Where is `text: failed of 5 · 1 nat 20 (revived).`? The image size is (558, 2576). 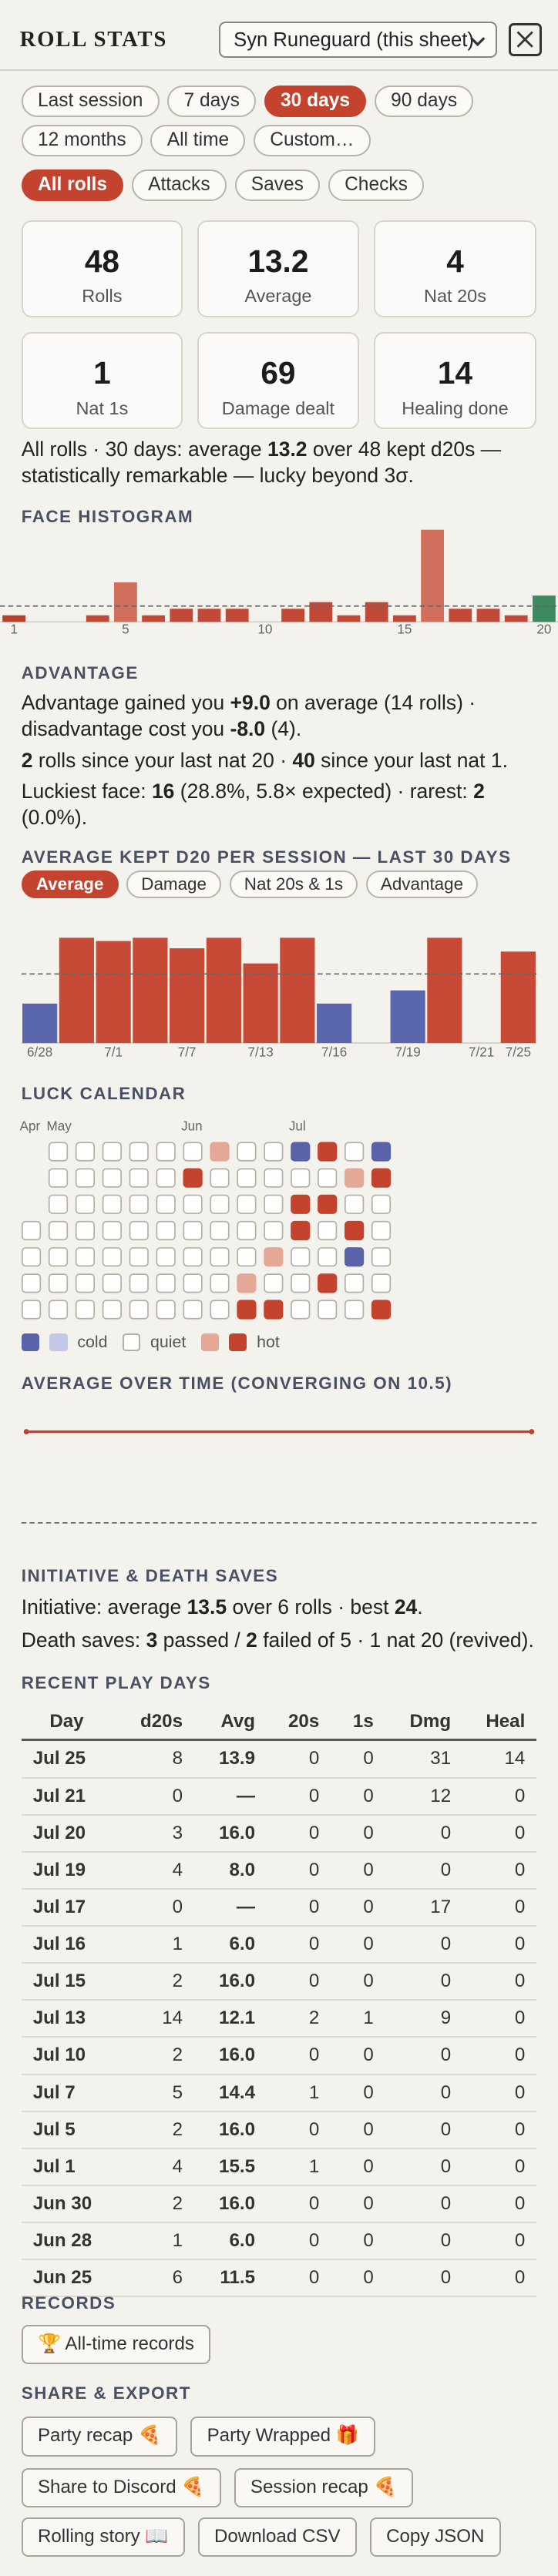
text: failed of 5 · 1 nat 20 (revived). is located at coordinates (395, 1640).